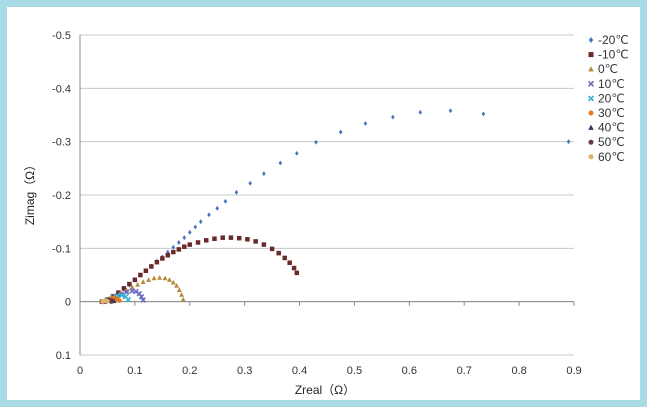 This screenshot has width=647, height=407. Describe the element at coordinates (611, 128) in the screenshot. I see `legend-label: 40℃` at that location.